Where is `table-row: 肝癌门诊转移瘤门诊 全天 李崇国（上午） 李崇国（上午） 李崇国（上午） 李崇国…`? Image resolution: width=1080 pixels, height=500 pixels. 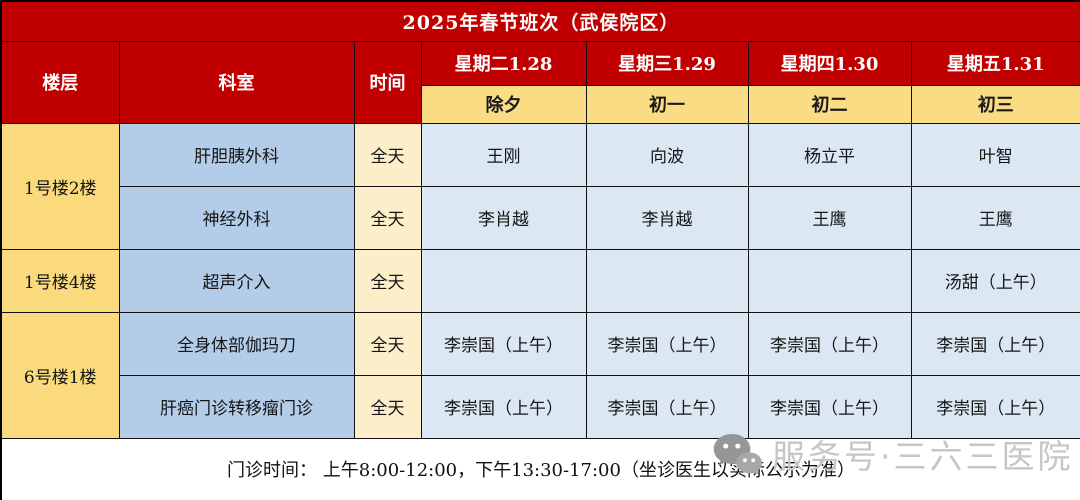
table-row: 肝癌门诊转移瘤门诊 全天 李崇国（上午） 李崇国（上午） 李崇国（上午） 李崇国… is located at coordinates (540, 406).